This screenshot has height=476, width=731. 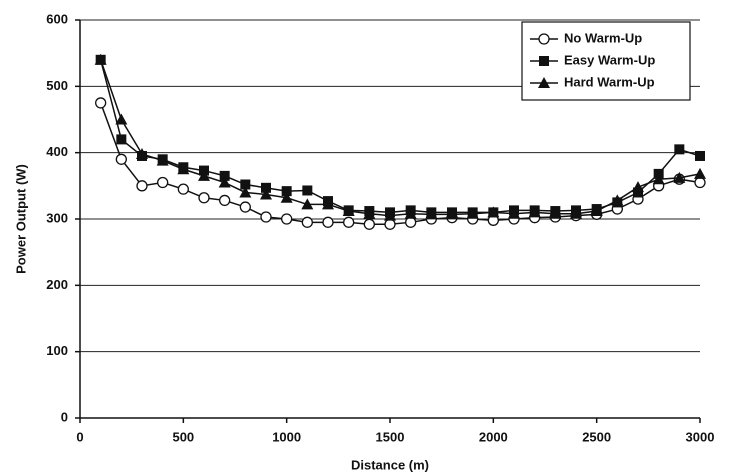 I want to click on x-tick-label: 1000, so click(x=286, y=436).